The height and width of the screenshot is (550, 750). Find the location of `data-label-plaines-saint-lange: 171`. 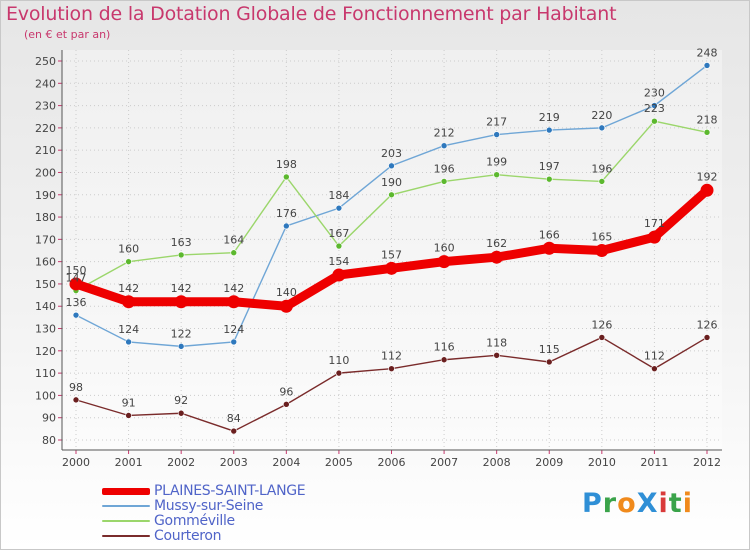

data-label-plaines-saint-lange: 171 is located at coordinates (654, 223).